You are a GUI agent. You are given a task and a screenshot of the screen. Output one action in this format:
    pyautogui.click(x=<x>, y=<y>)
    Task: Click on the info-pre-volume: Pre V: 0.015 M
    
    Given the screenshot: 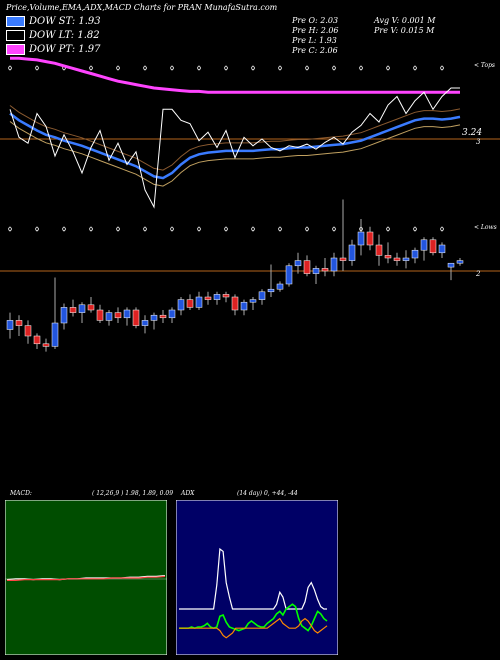 What is the action you would take?
    pyautogui.click(x=404, y=30)
    